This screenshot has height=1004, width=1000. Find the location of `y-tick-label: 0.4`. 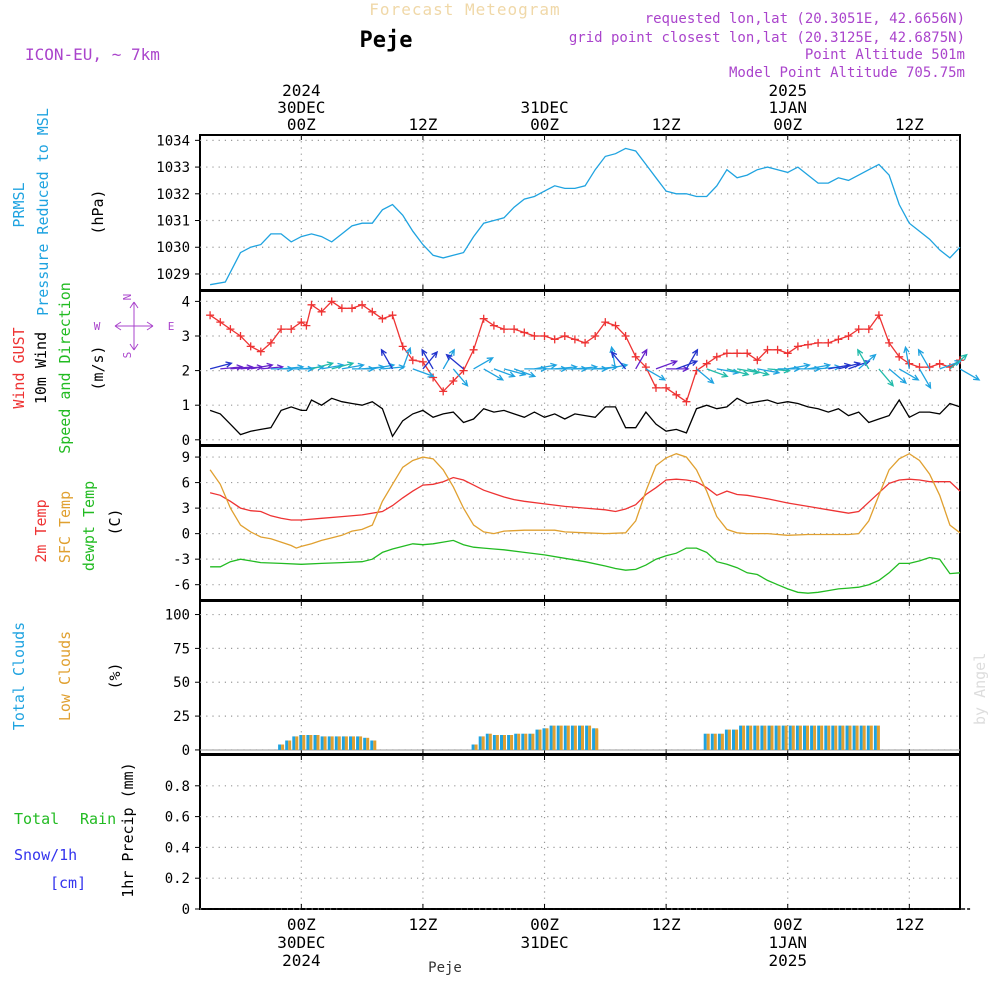

y-tick-label: 0.4 is located at coordinates (177, 848).